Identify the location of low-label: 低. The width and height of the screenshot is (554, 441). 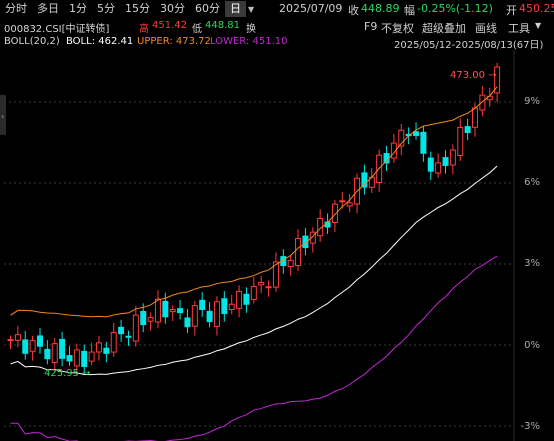
(197, 29).